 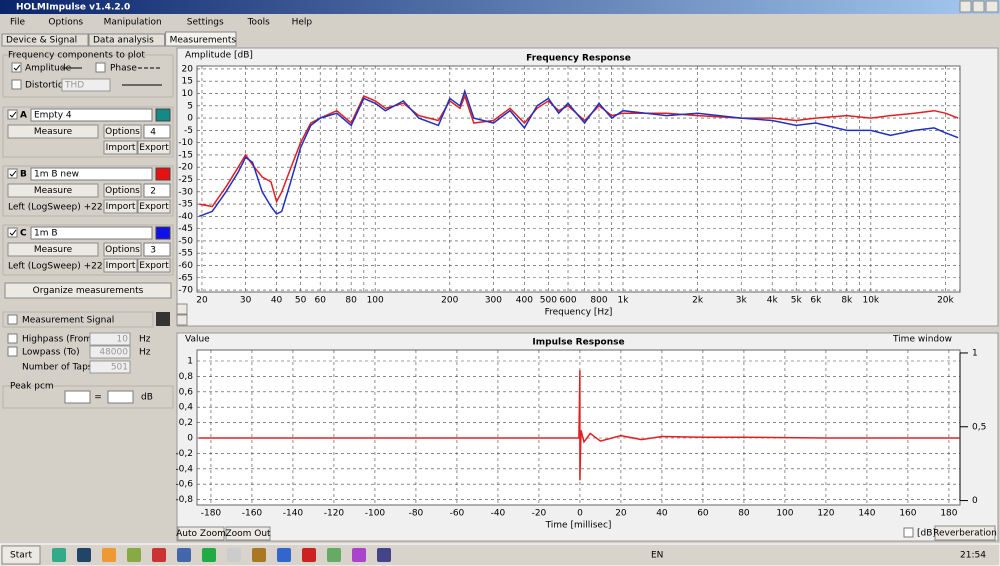 I want to click on organize-button, so click(x=88, y=290).